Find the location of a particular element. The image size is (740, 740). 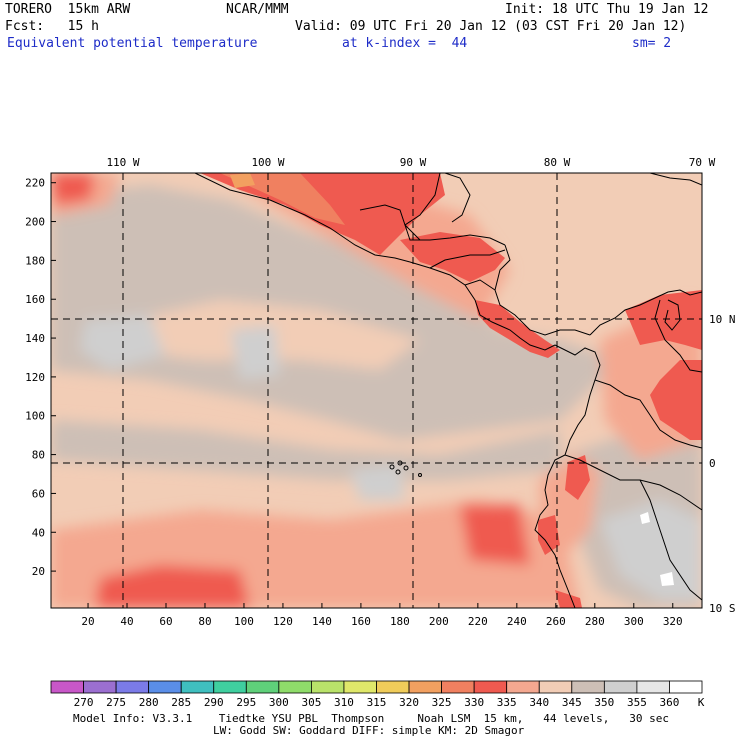

x-tick-label: 60 is located at coordinates (165, 621).